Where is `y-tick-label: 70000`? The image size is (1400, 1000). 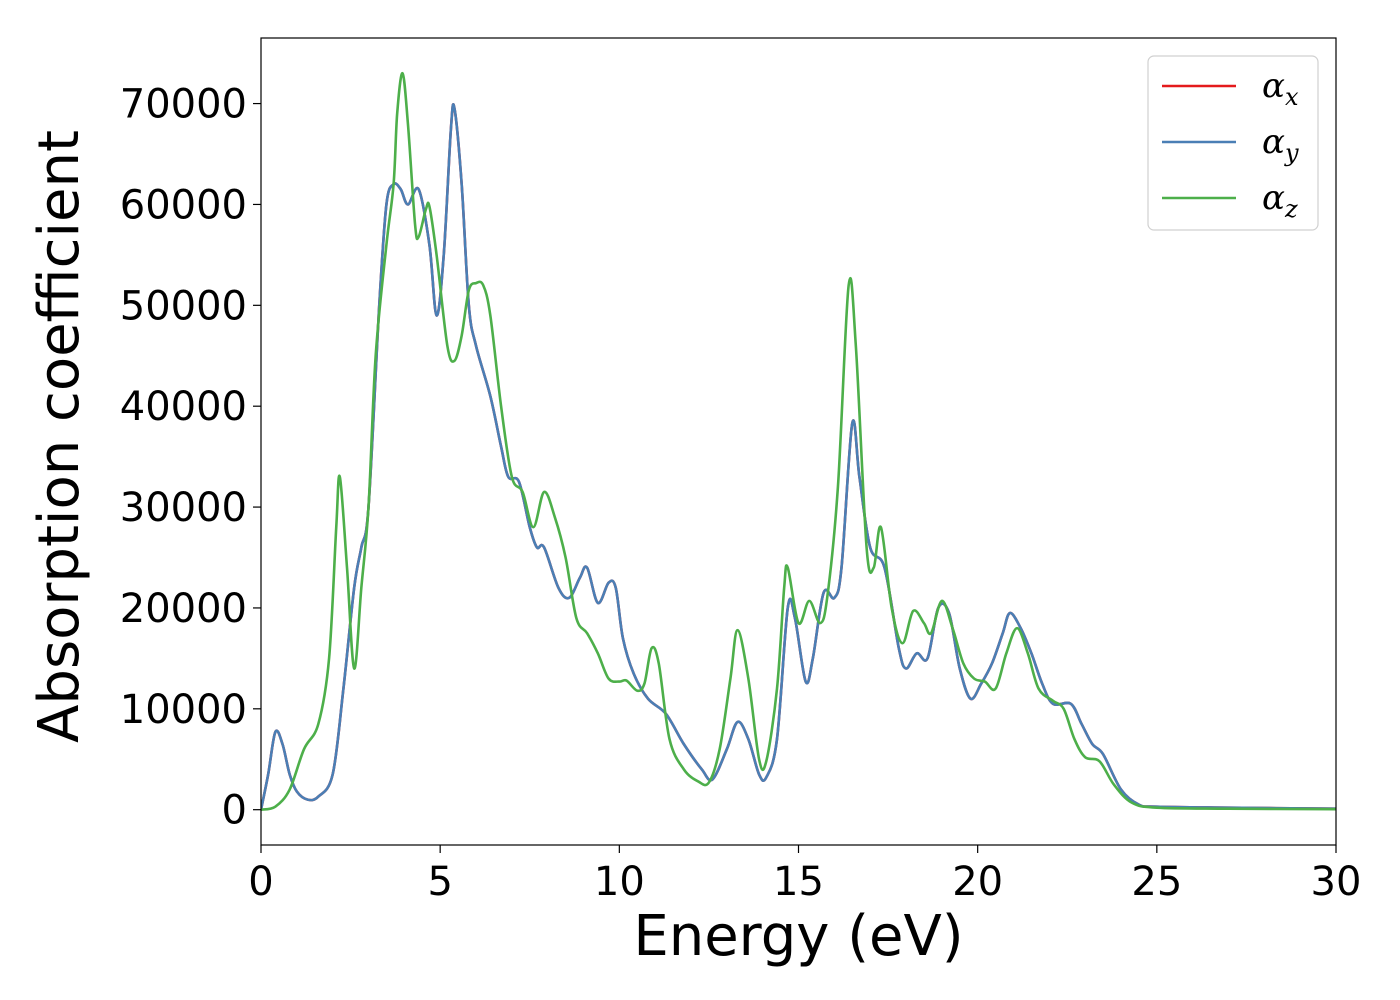 y-tick-label: 70000 is located at coordinates (183, 105).